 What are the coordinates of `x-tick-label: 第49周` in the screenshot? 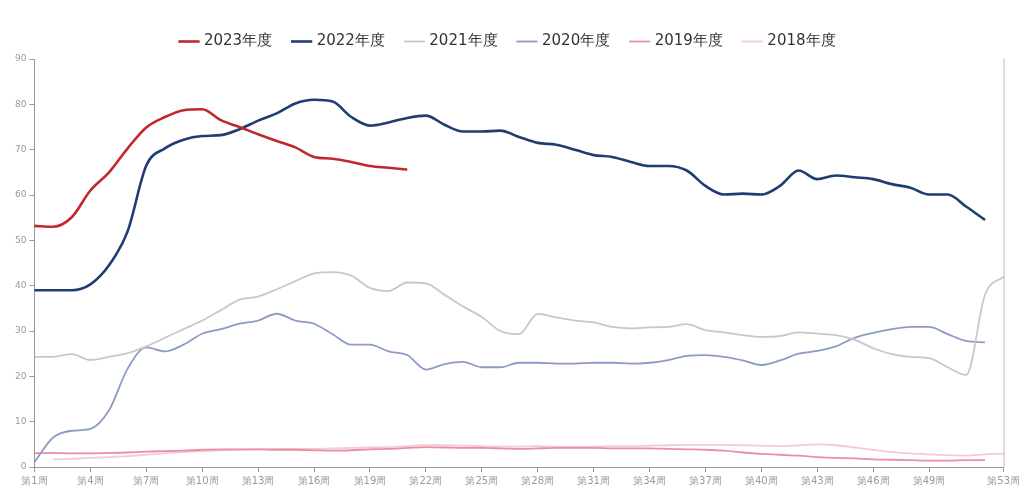 It's located at (929, 480).